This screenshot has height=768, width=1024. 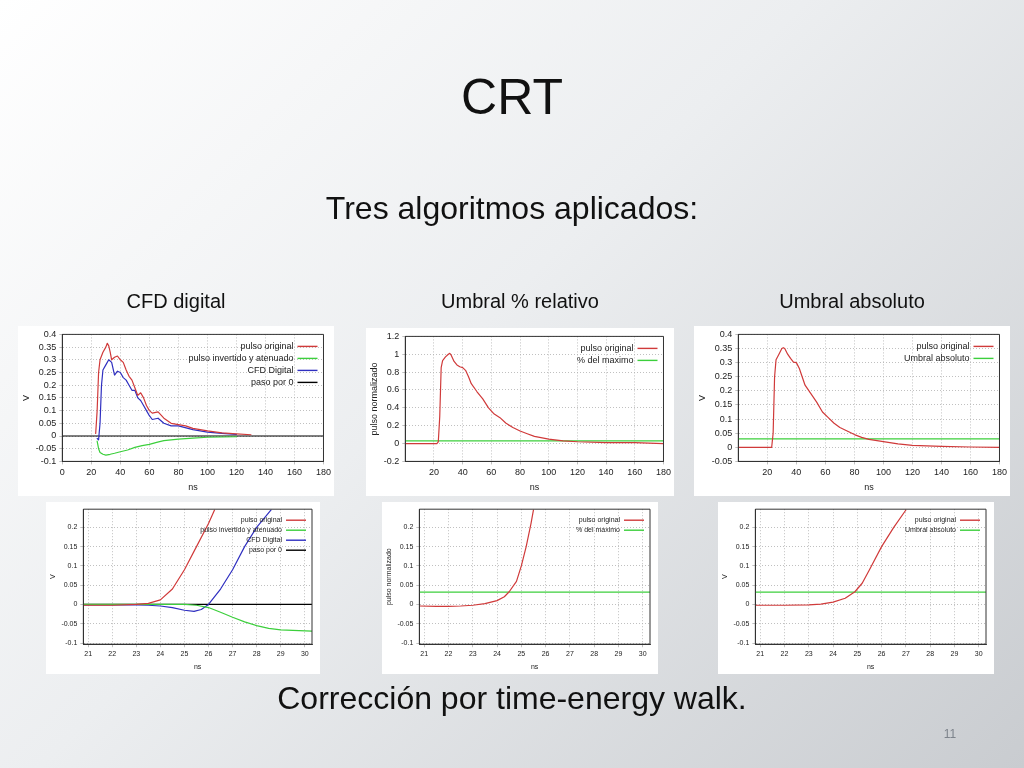 What do you see at coordinates (272, 381) in the screenshot?
I see `legend-label: paso por 0` at bounding box center [272, 381].